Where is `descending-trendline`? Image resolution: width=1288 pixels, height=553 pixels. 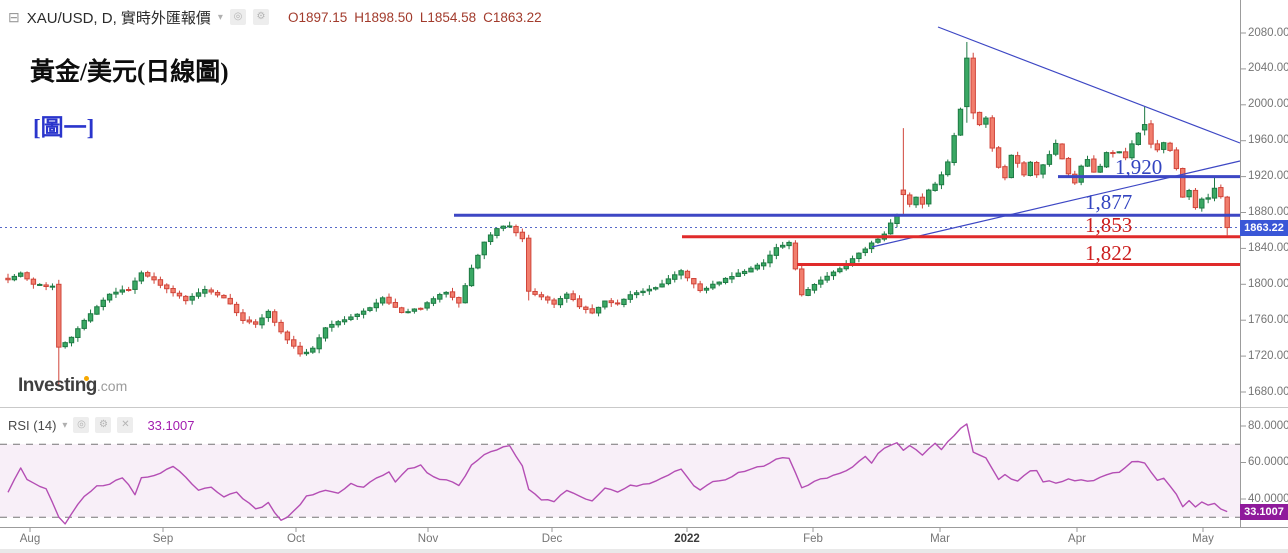 descending-trendline is located at coordinates (1089, 85).